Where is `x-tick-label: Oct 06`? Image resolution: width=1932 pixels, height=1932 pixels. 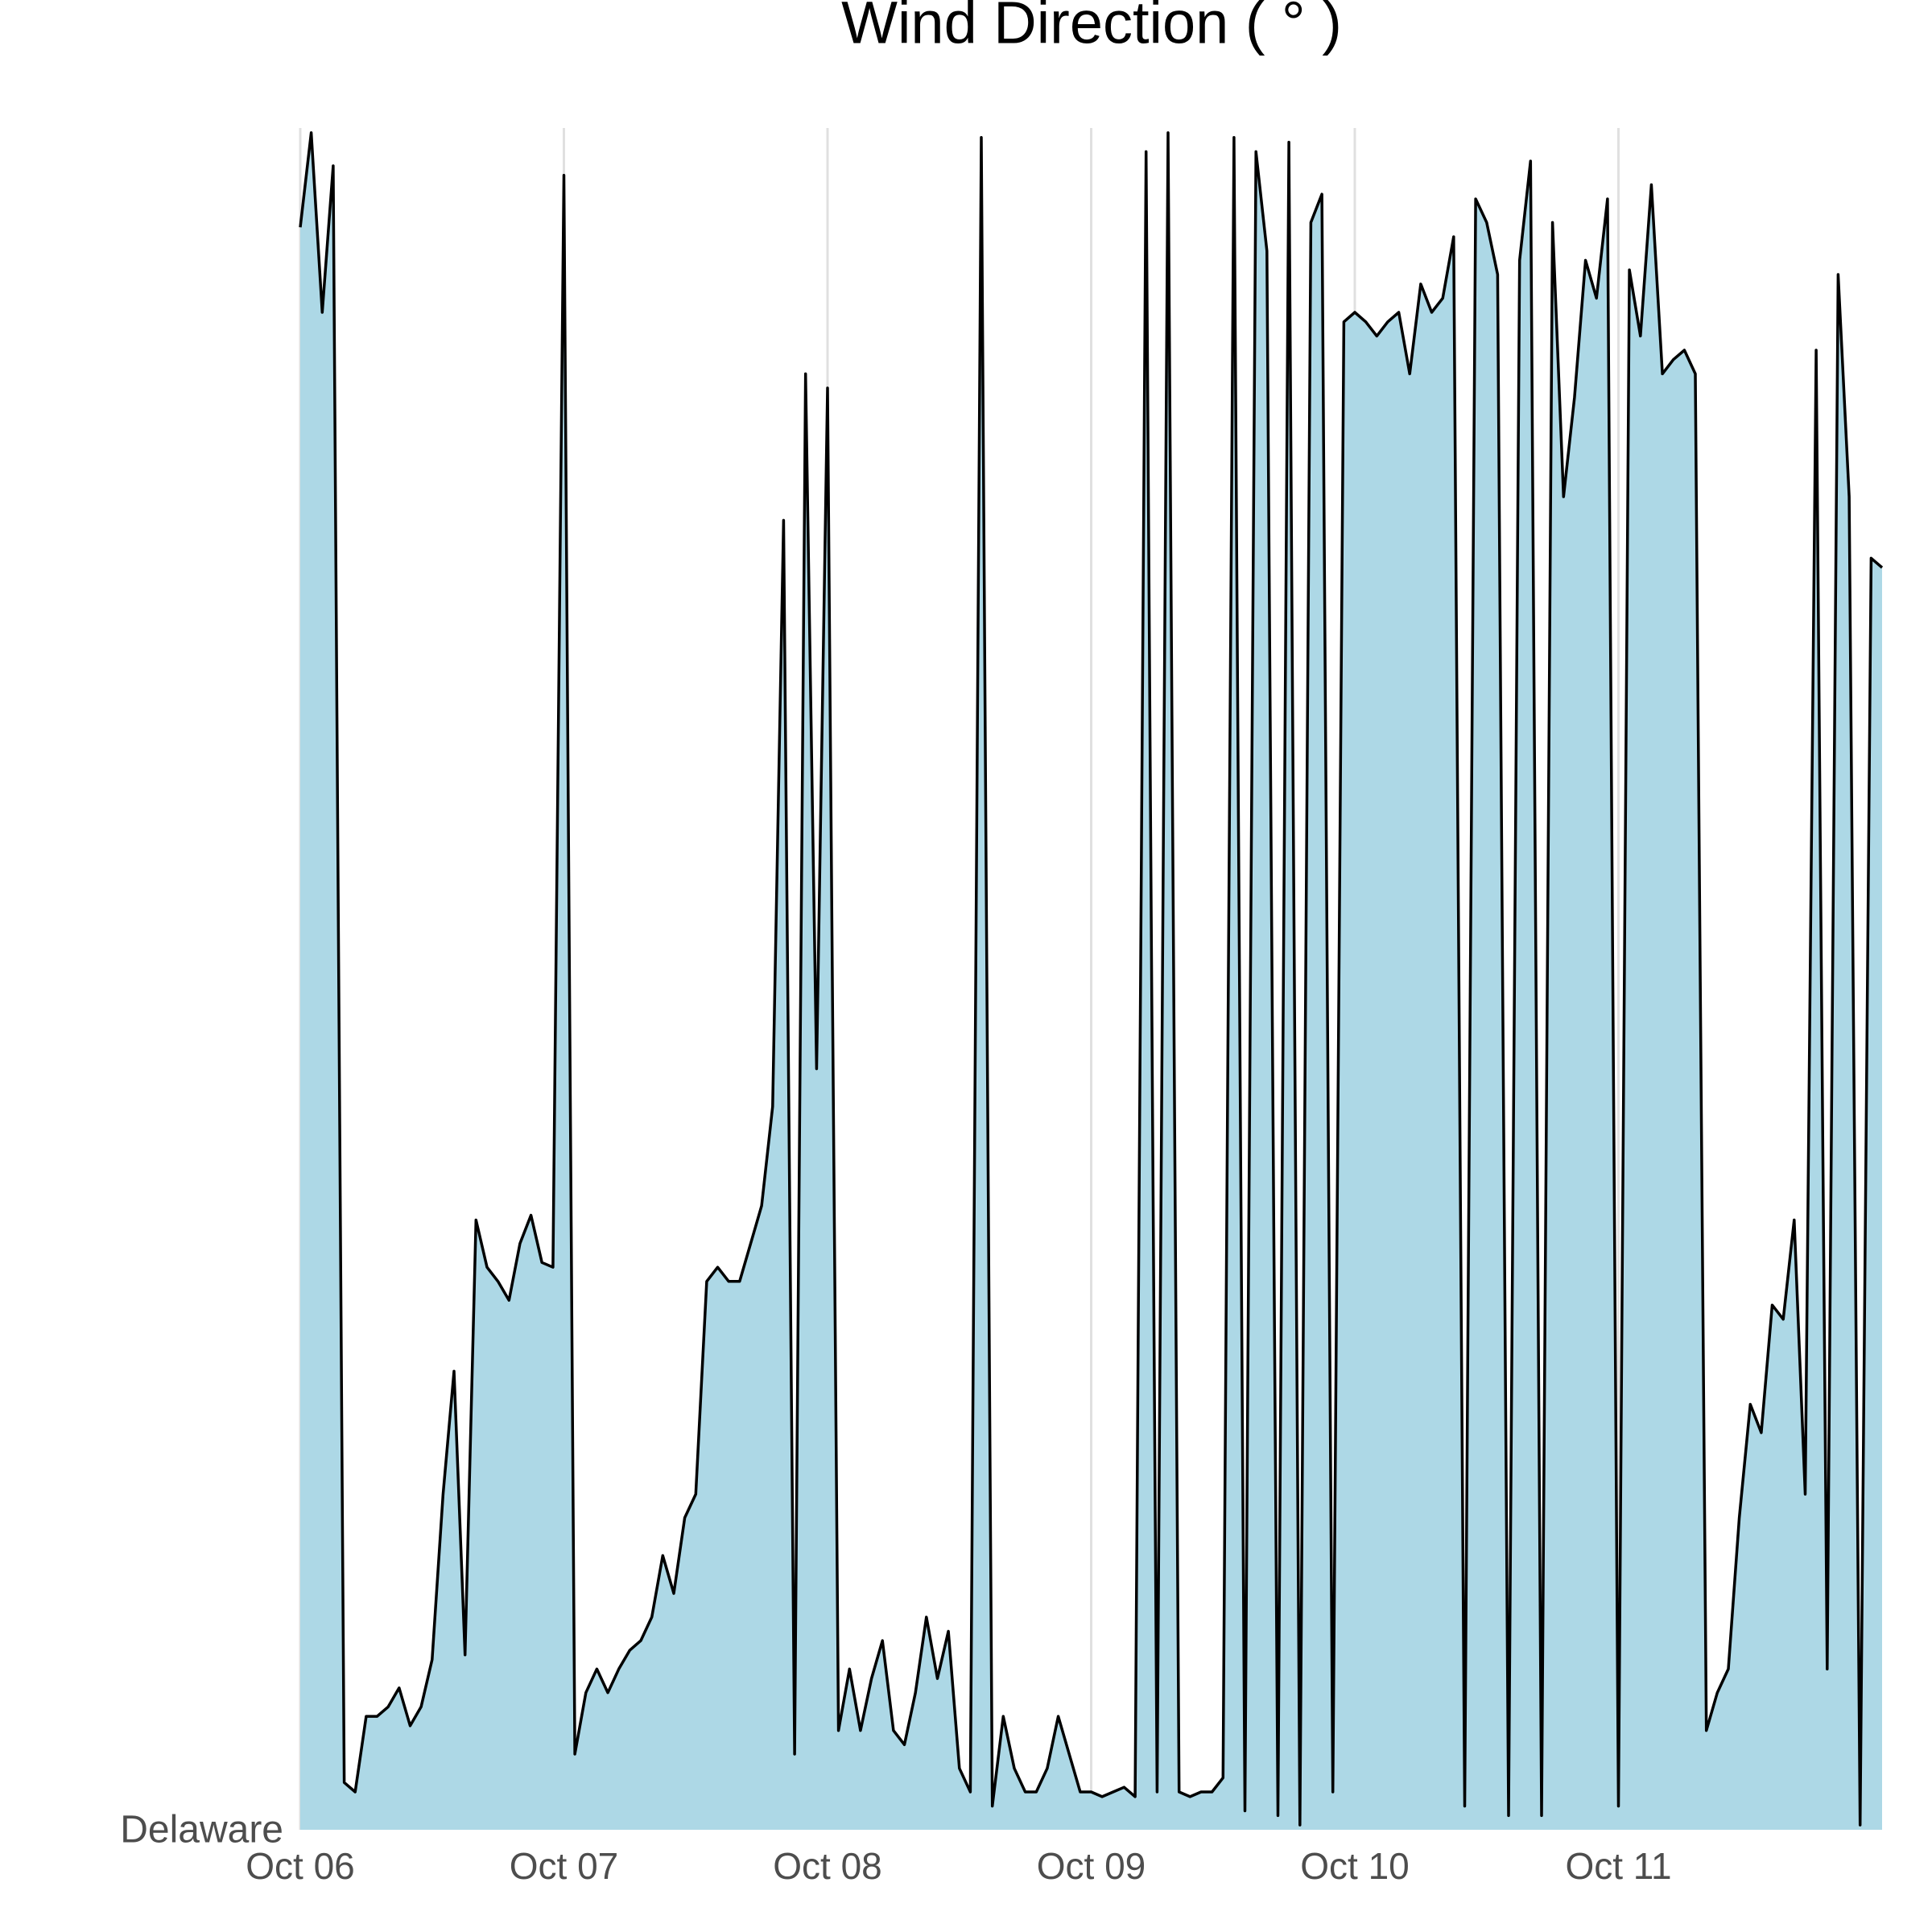 x-tick-label: Oct 06 is located at coordinates (300, 1866).